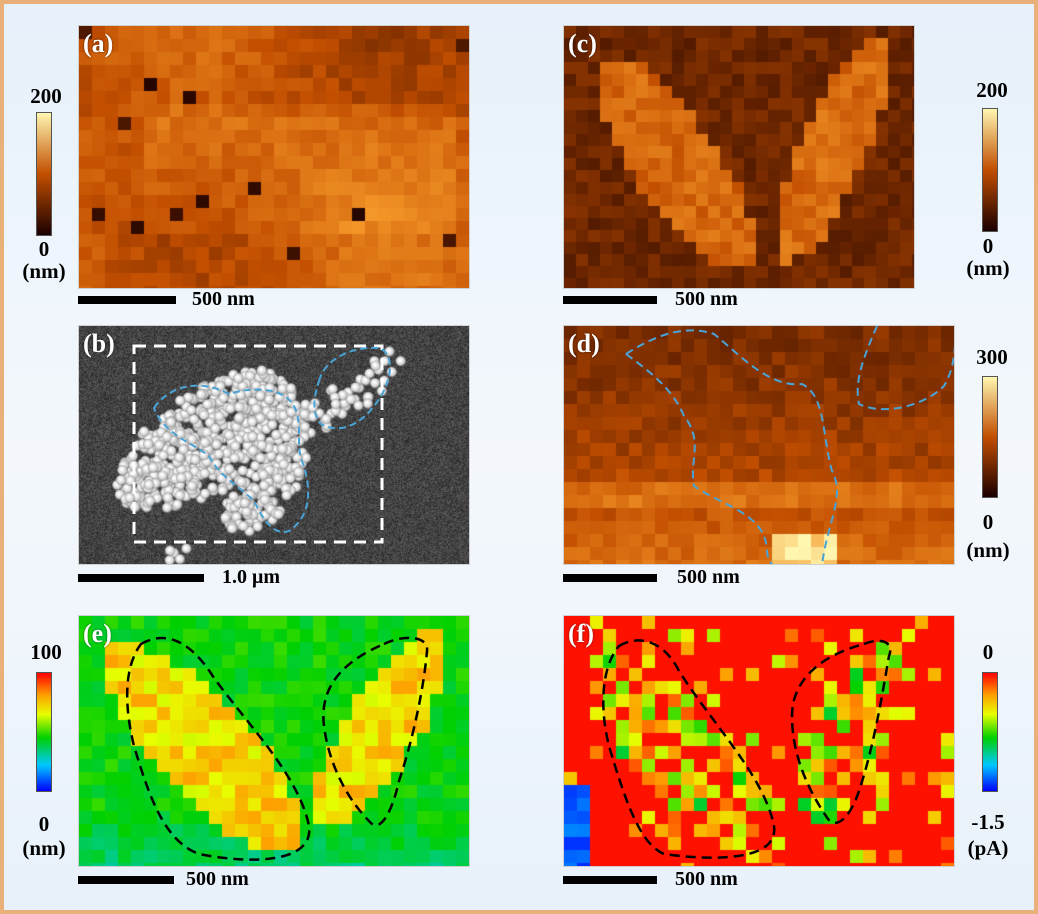  I want to click on panel-f-colorbar, so click(990, 732).